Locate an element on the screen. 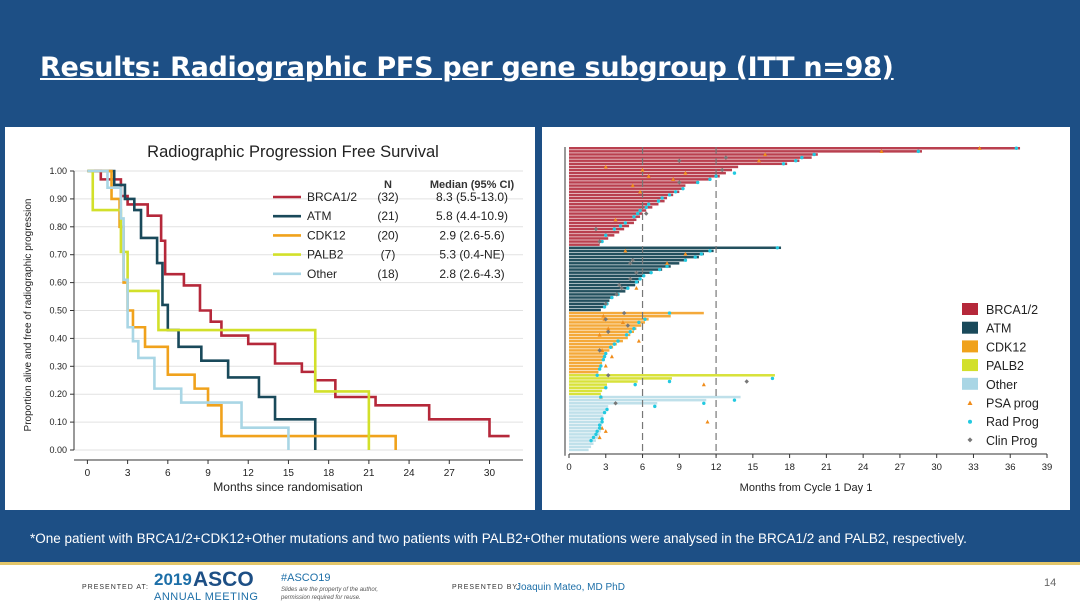 Image resolution: width=1080 pixels, height=611 pixels. hashtag: #ASCO19 is located at coordinates (306, 578).